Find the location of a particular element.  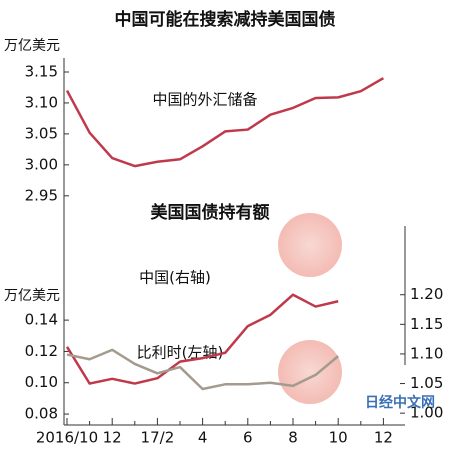

y2-tick-label: 1.15 is located at coordinates (426, 324).